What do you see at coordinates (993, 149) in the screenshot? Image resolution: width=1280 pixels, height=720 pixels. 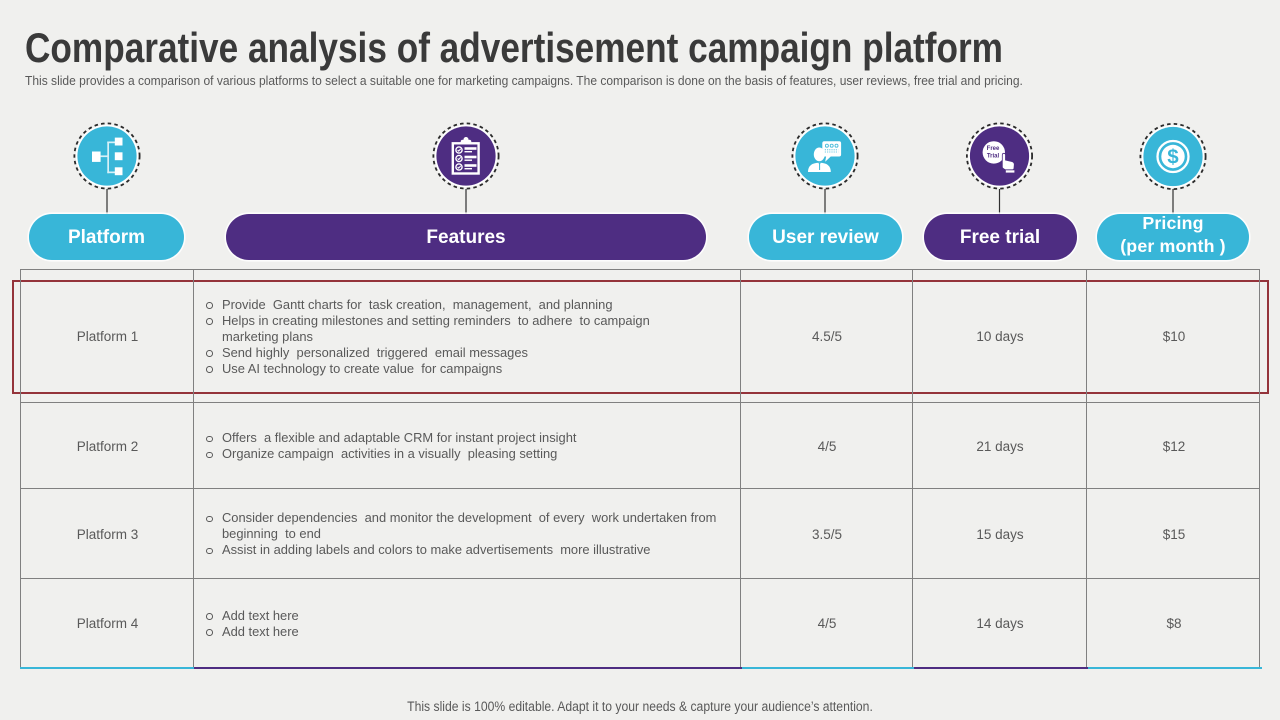 I see `svg-text: Free` at bounding box center [993, 149].